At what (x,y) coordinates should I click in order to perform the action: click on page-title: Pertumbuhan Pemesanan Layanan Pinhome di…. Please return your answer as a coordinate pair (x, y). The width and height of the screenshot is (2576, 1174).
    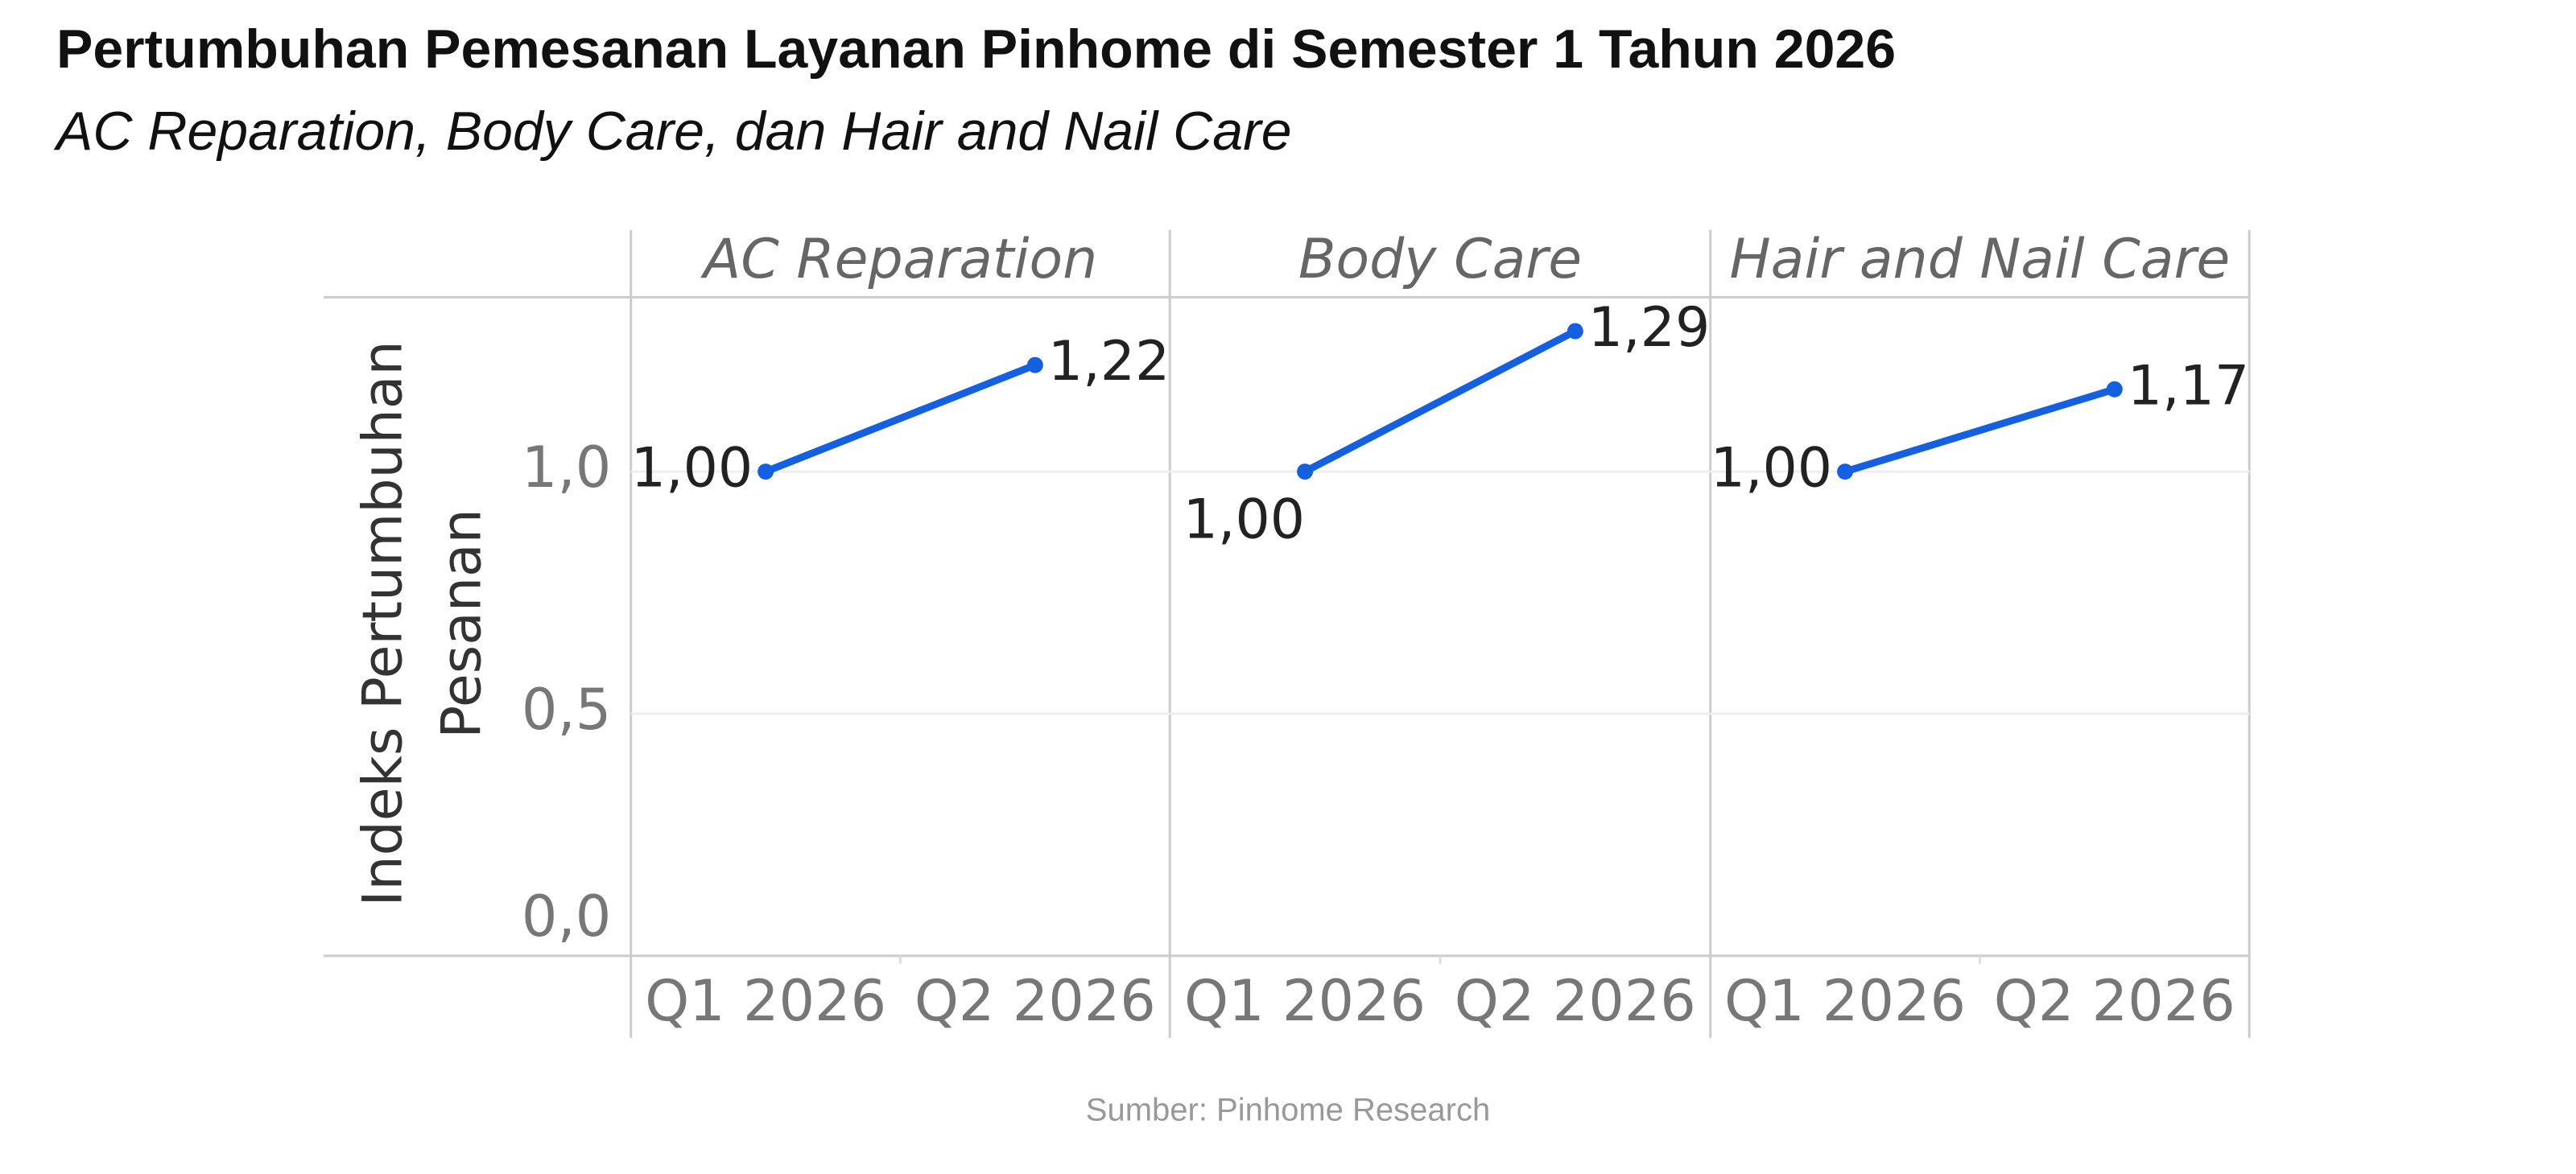
    Looking at the image, I should click on (976, 49).